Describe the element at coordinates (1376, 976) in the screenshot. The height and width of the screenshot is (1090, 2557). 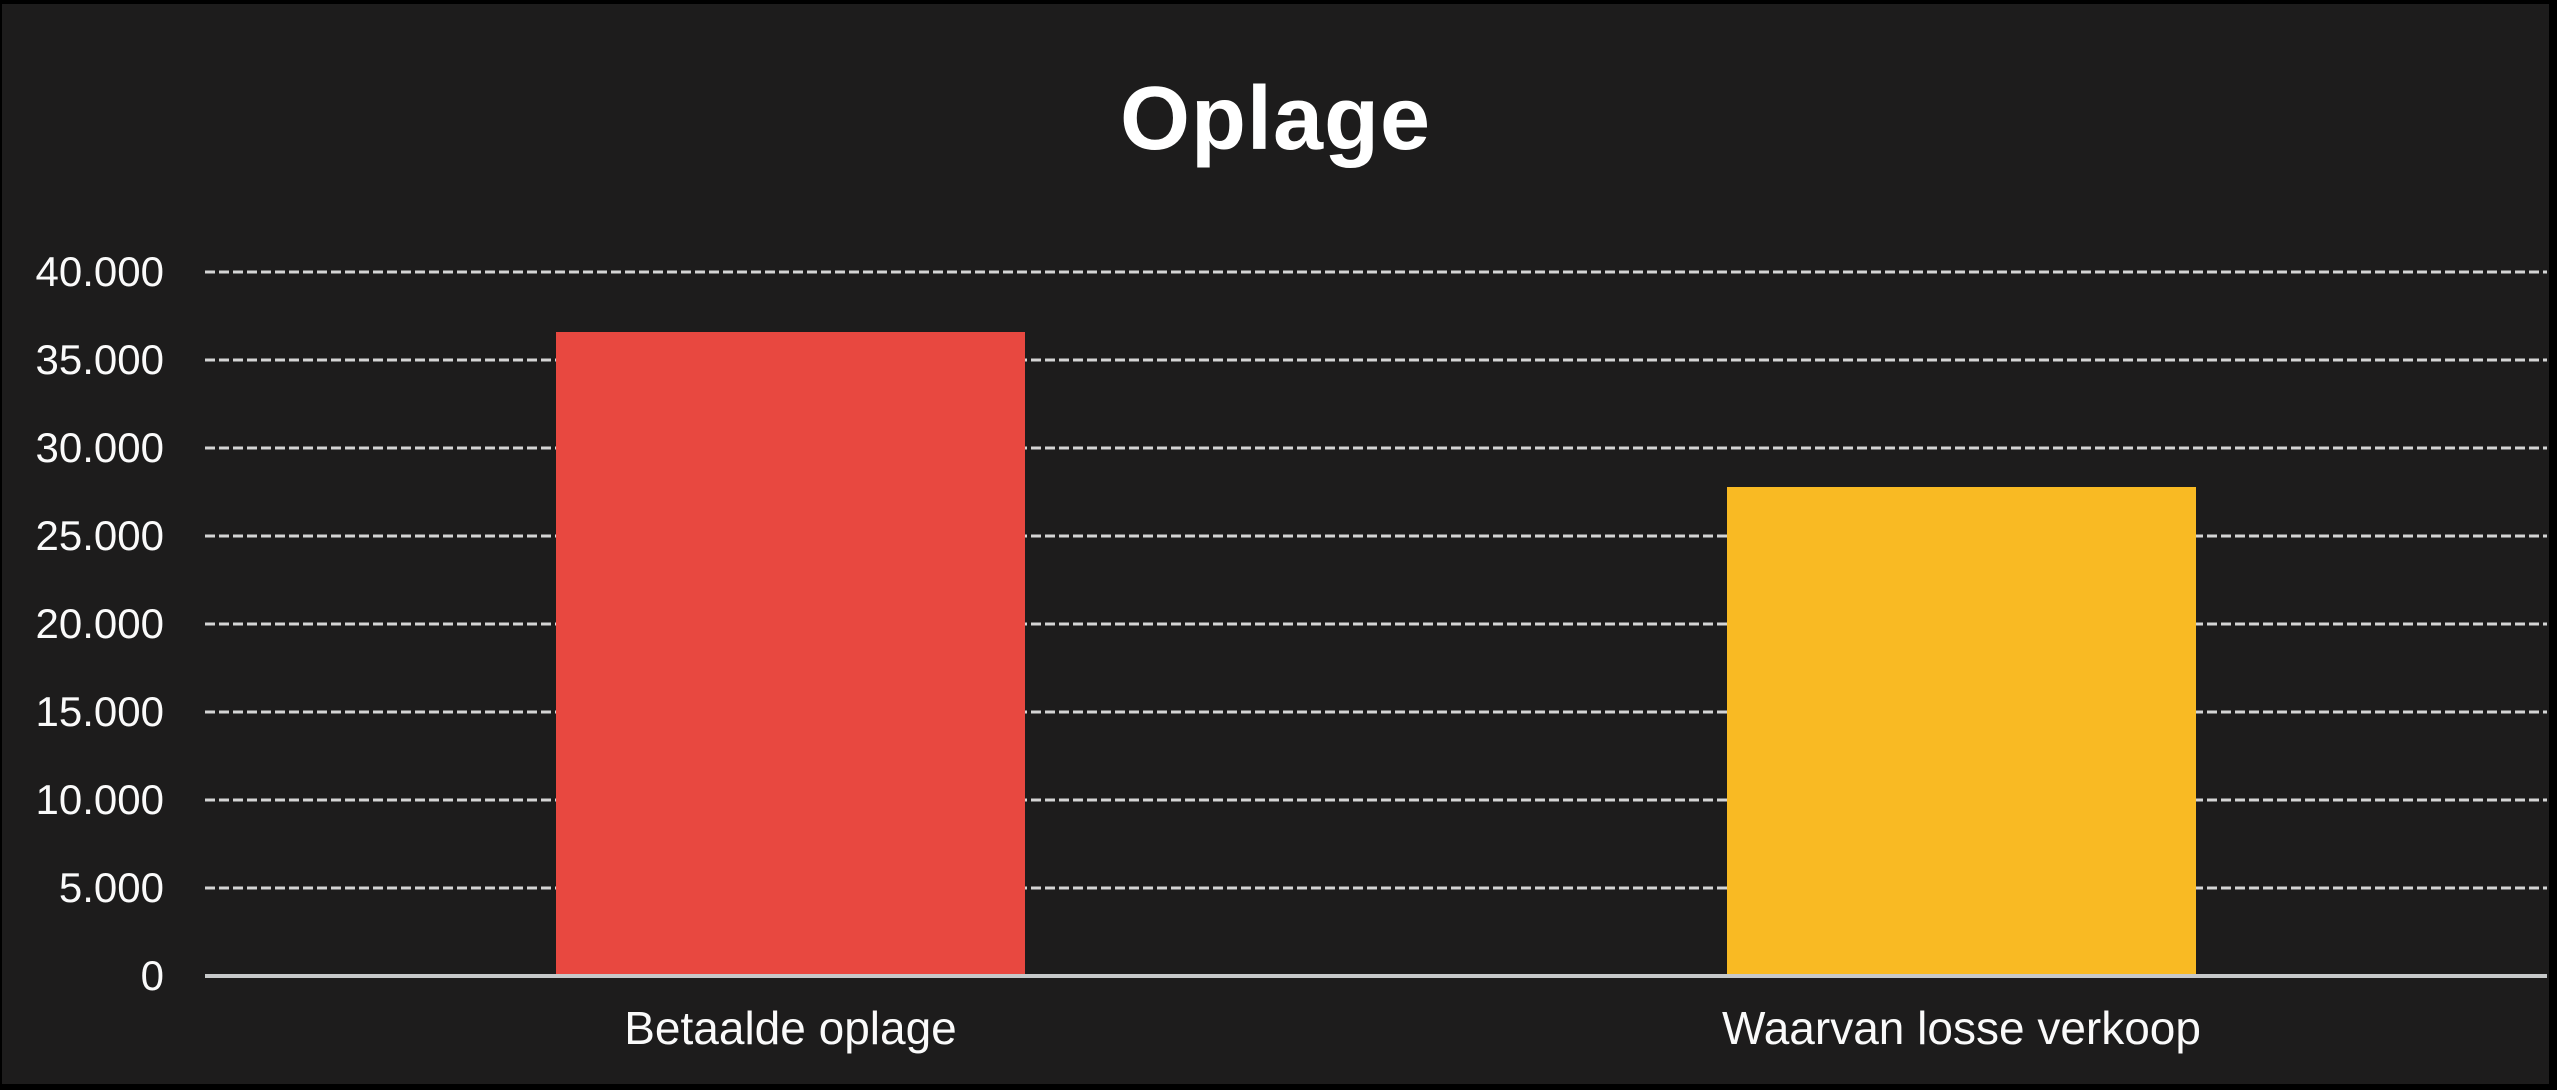
I see `x-axis-line` at that location.